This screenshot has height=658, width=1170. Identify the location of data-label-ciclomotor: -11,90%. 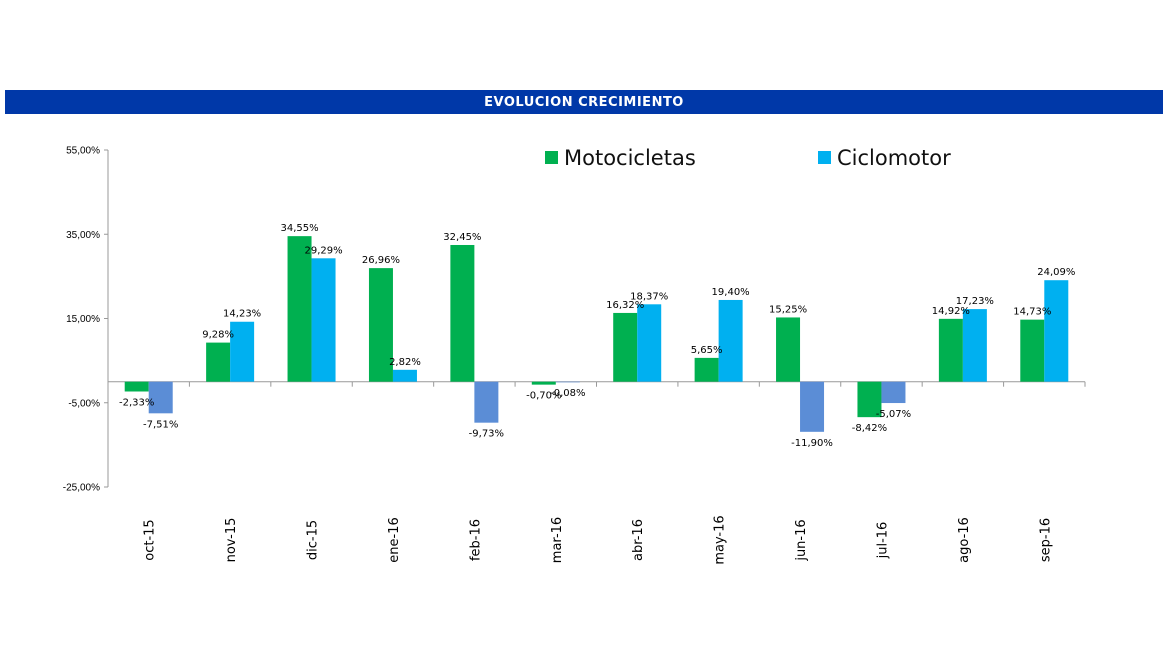
(812, 443).